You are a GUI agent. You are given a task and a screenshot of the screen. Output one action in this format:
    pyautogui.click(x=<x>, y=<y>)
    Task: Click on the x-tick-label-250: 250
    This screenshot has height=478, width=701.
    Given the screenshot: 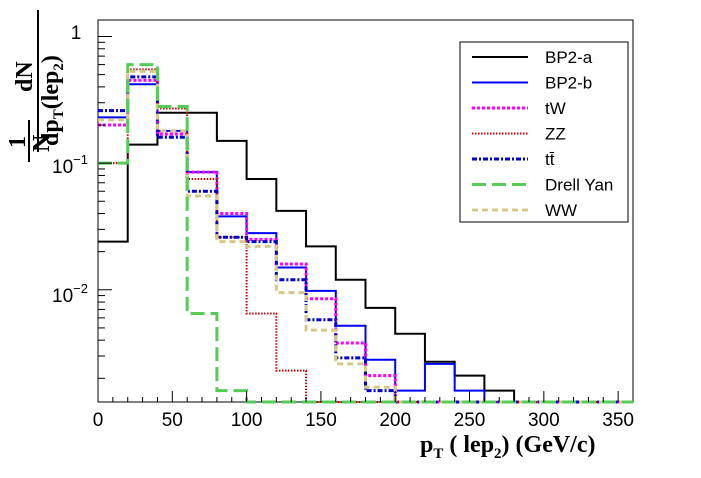 What is the action you would take?
    pyautogui.click(x=470, y=420)
    